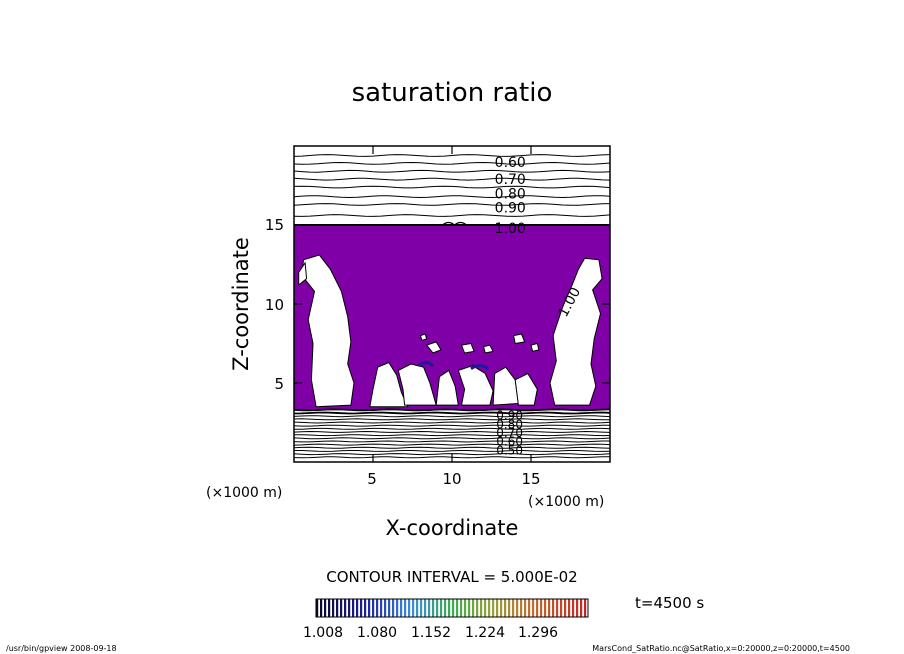 The image size is (904, 654). What do you see at coordinates (451, 479) in the screenshot?
I see `x-tick-label: 10` at bounding box center [451, 479].